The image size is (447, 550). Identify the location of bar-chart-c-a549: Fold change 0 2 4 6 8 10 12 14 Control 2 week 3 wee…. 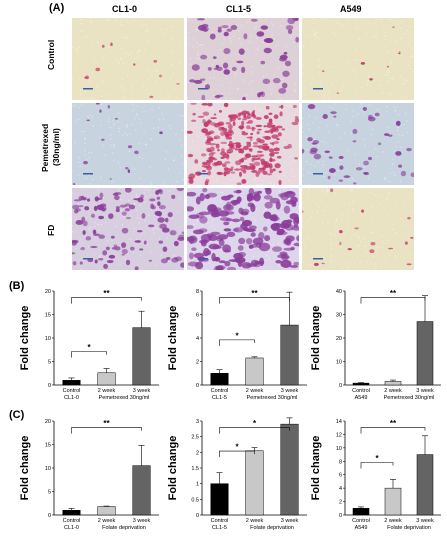
(378, 479).